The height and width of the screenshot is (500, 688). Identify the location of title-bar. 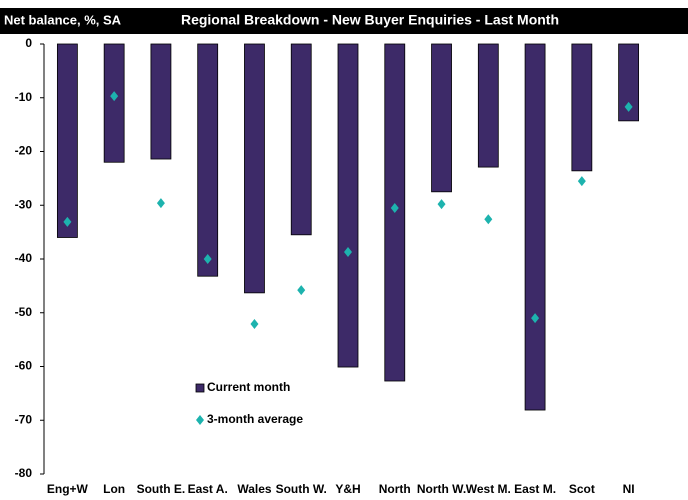
(344, 21).